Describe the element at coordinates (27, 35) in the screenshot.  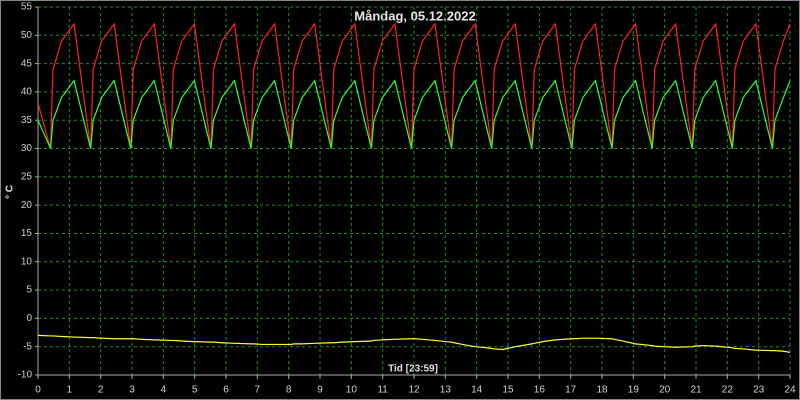
I see `y-tick-label: 50` at that location.